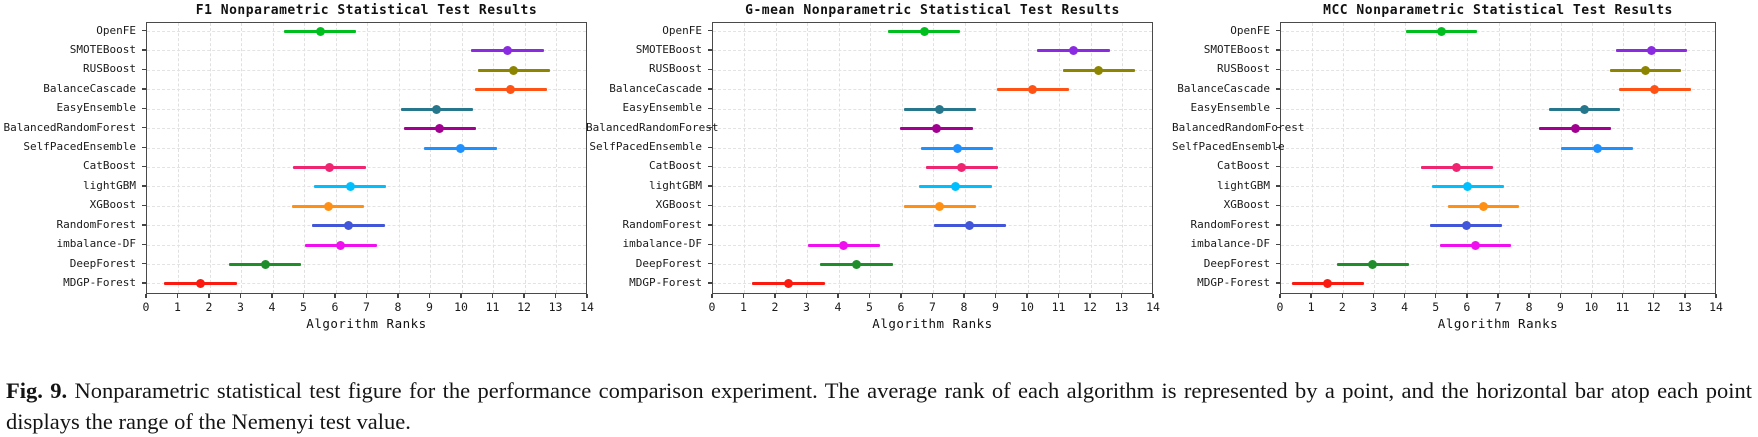  Describe the element at coordinates (209, 307) in the screenshot. I see `x-tick-label: 2` at that location.